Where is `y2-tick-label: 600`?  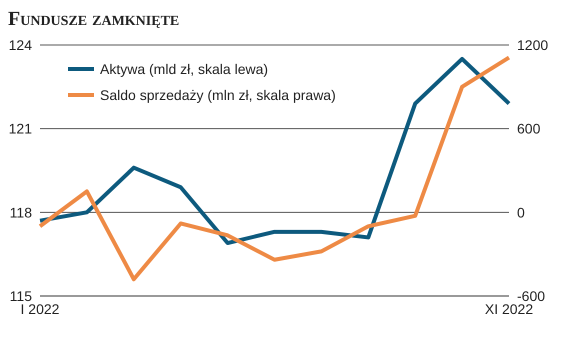 y2-tick-label: 600 is located at coordinates (529, 128).